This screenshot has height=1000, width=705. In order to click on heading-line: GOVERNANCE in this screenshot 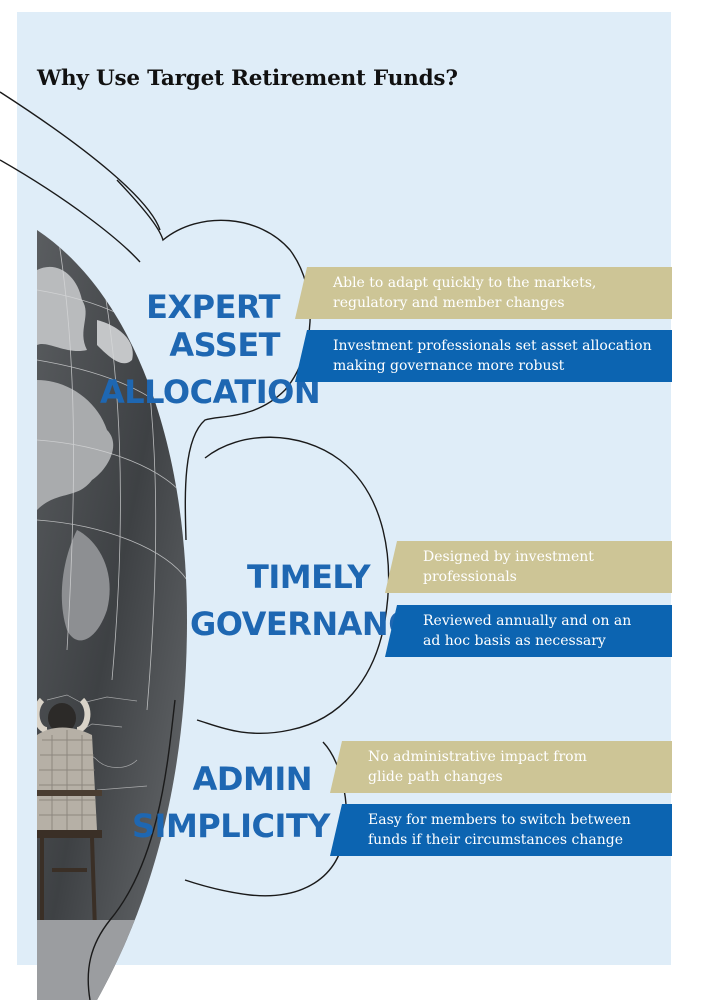, I will do `click(311, 624)`.